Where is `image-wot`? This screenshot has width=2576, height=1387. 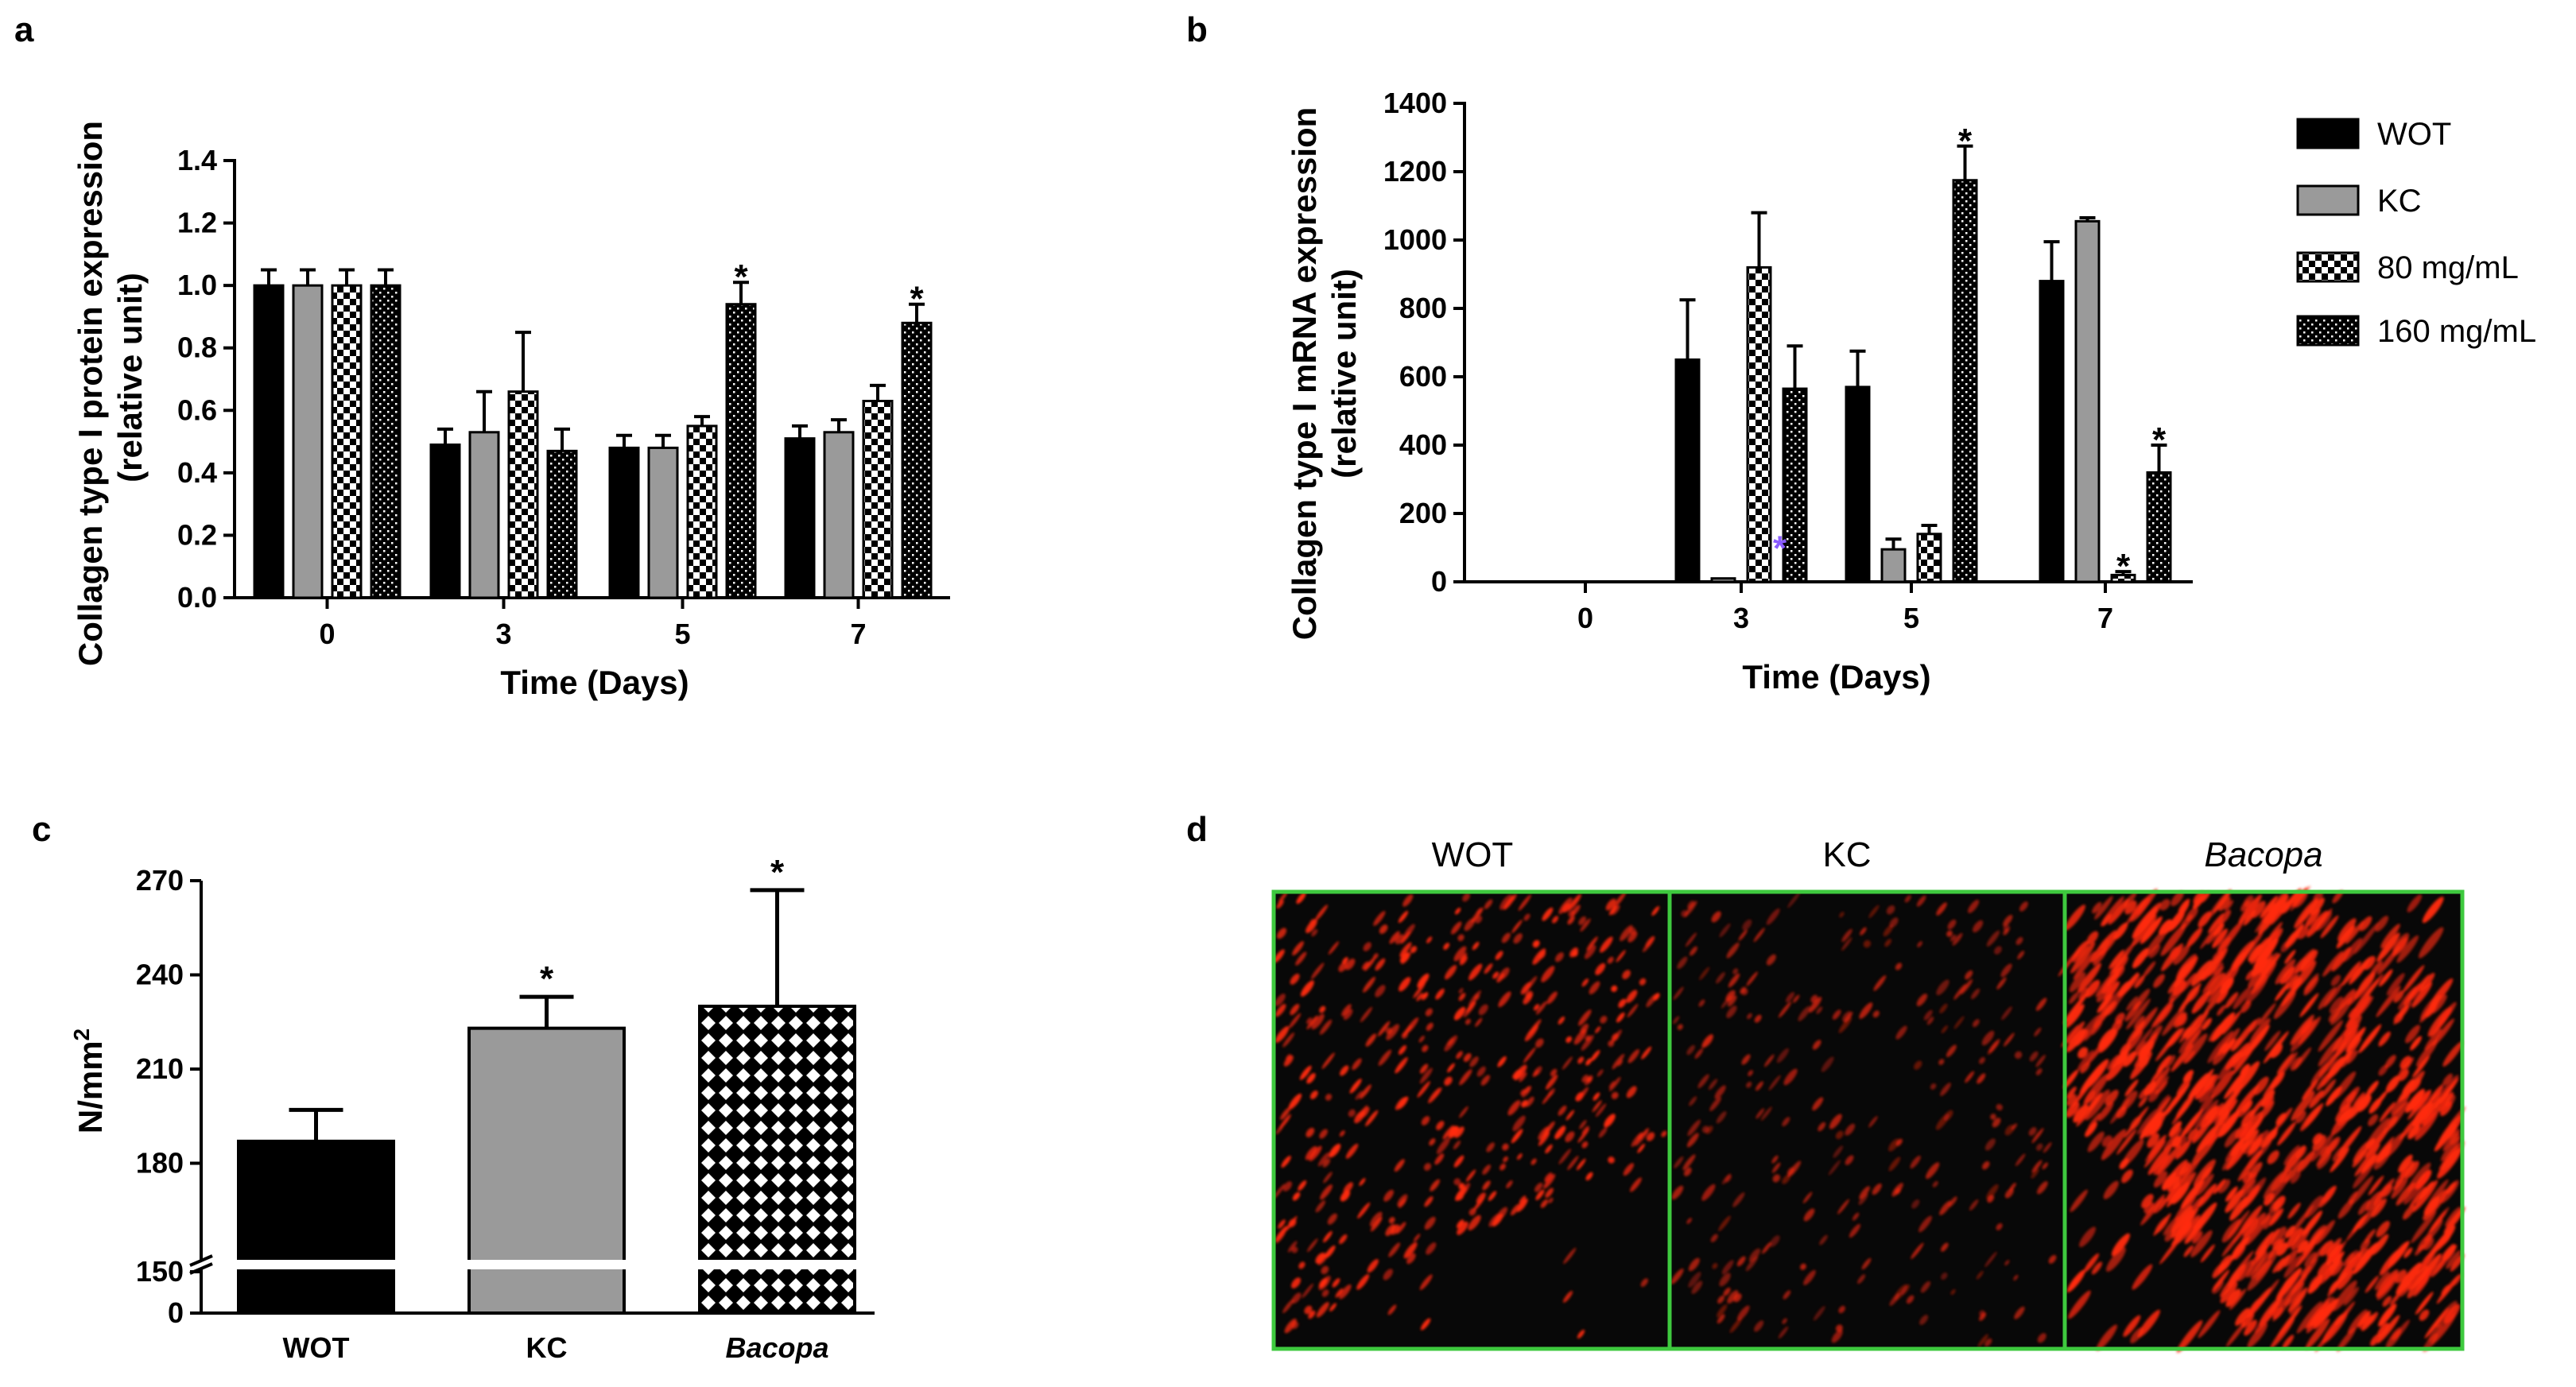
image-wot is located at coordinates (1471, 1120).